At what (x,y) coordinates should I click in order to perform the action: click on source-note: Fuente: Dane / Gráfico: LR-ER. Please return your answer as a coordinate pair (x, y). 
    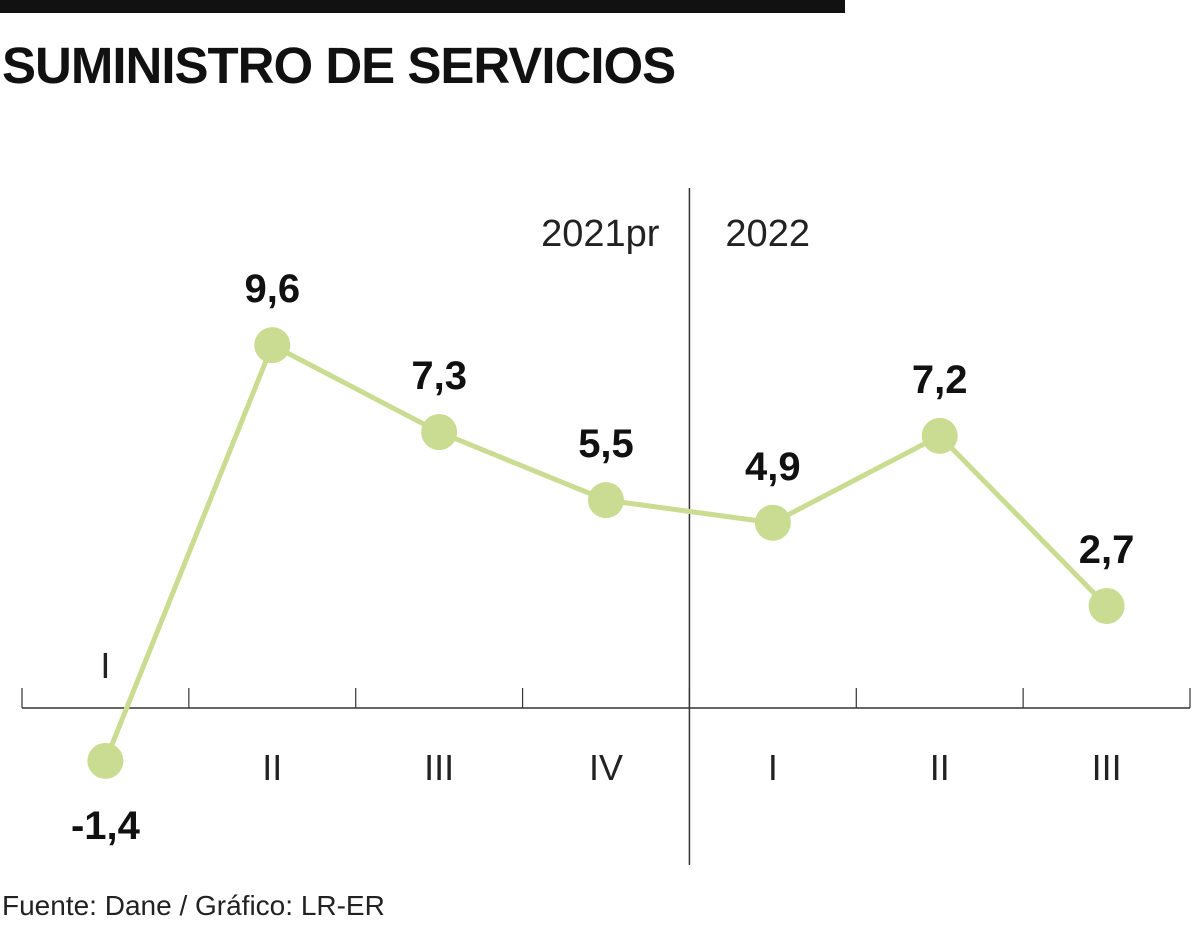
    Looking at the image, I should click on (193, 905).